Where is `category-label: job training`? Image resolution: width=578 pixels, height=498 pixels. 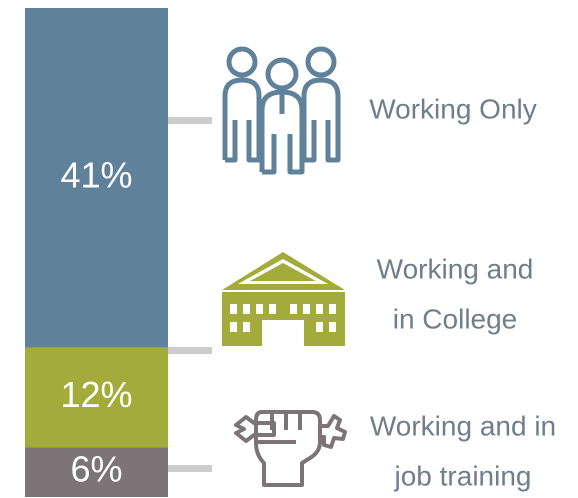
category-label: job training is located at coordinates (463, 475).